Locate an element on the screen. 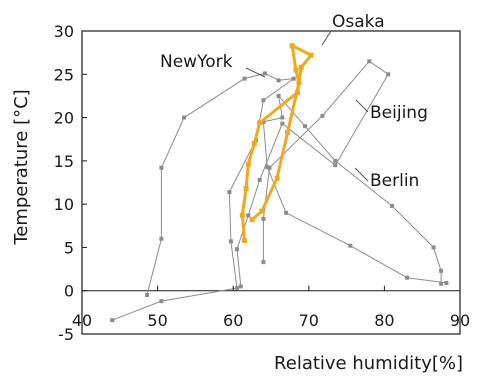 The width and height of the screenshot is (479, 379). y-tick-label: 30 is located at coordinates (64, 31).